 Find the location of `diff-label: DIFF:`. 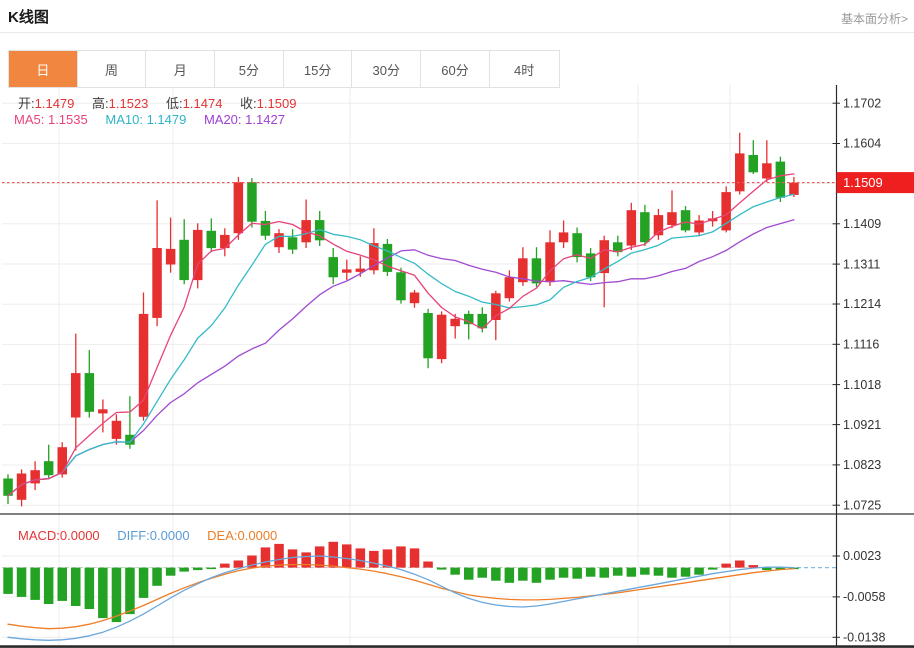

diff-label: DIFF: is located at coordinates (133, 535).